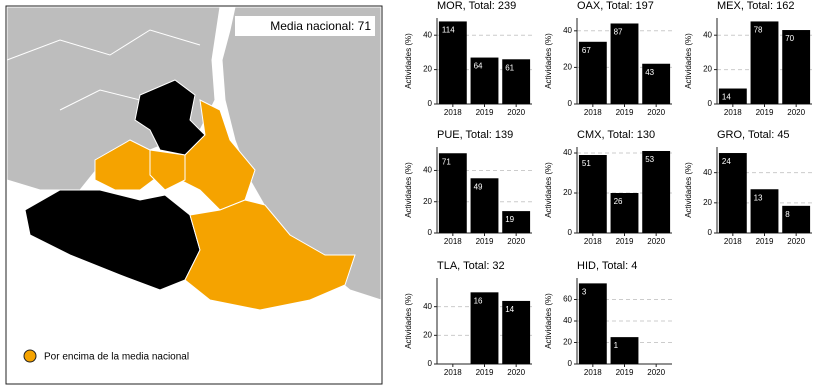  I want to click on bar-count-label: 19, so click(509, 219).